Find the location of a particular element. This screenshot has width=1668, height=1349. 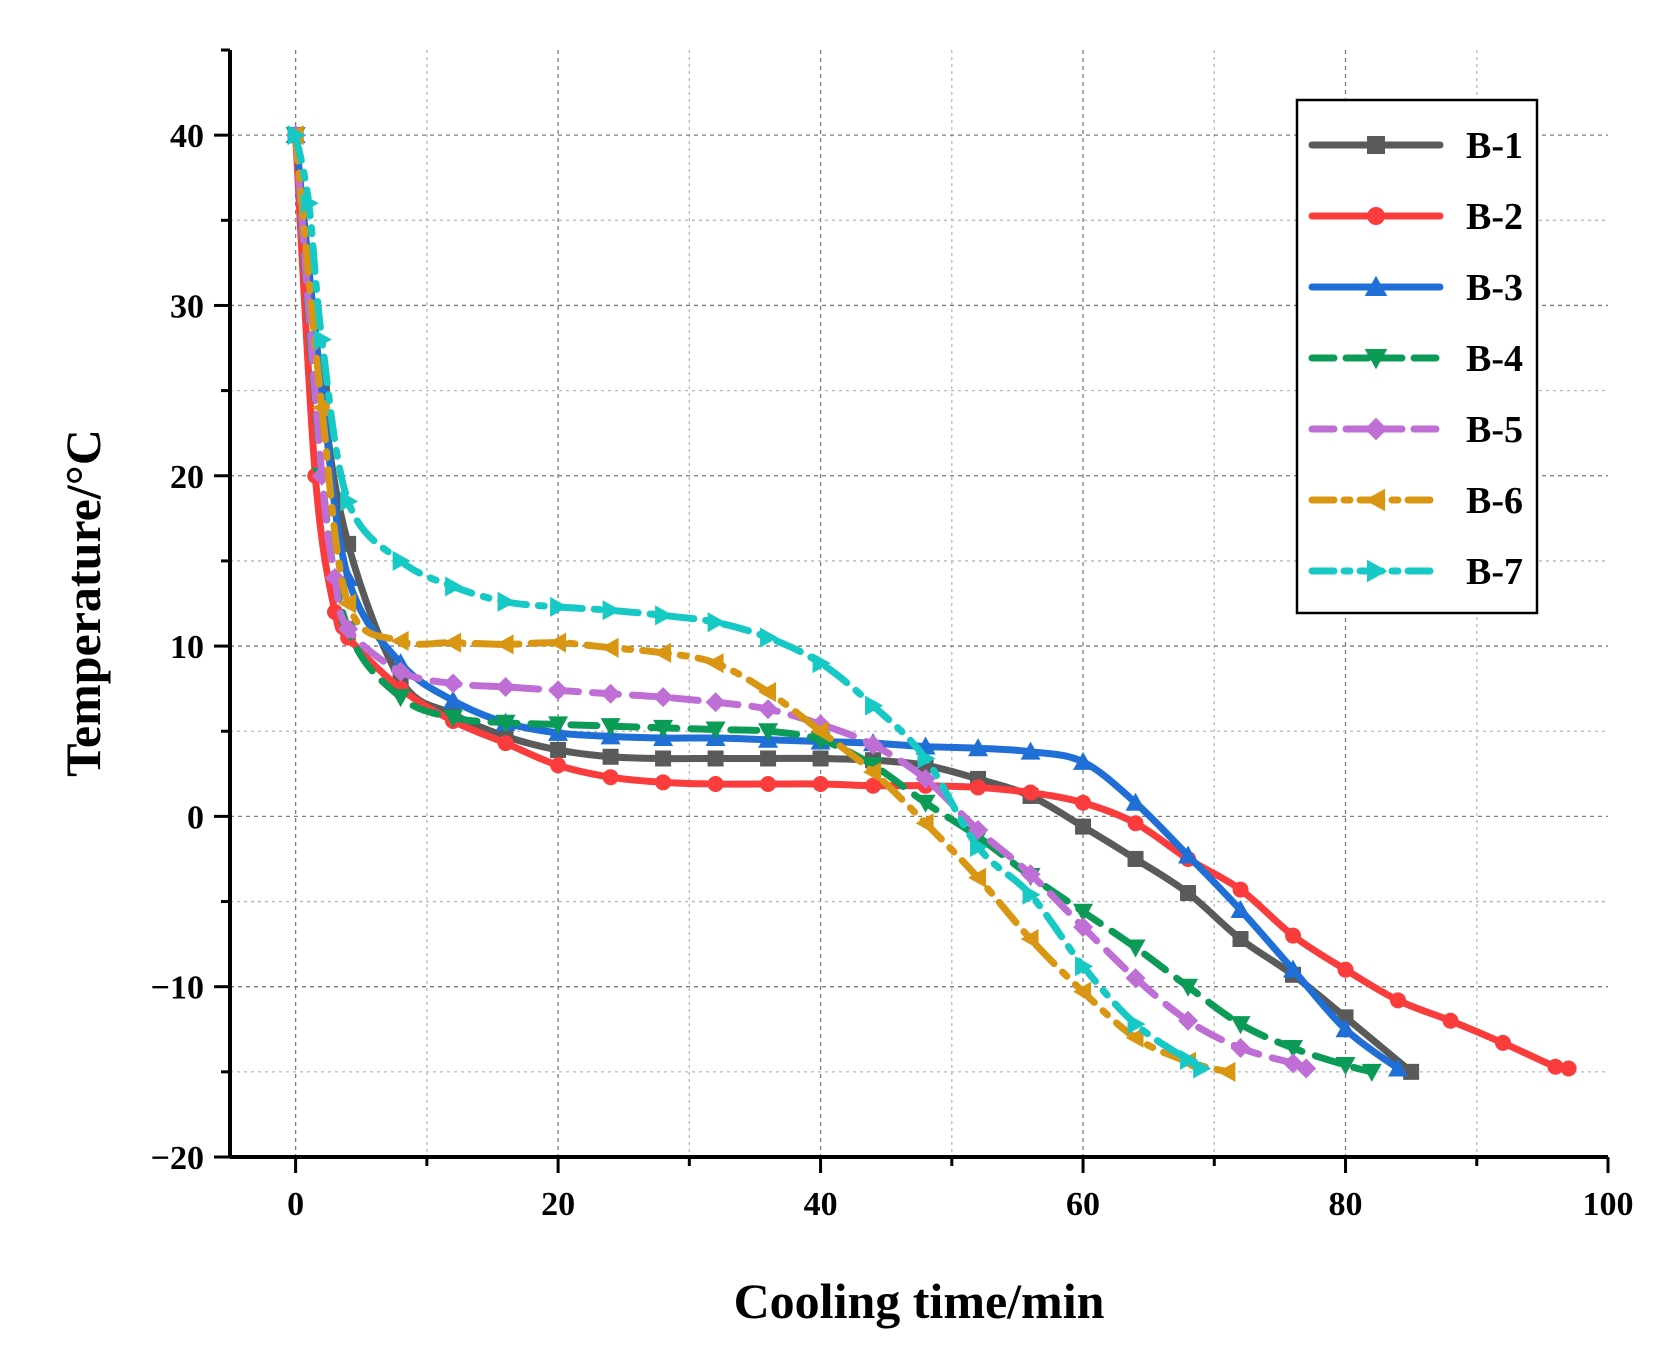

x-tick-label: 100 is located at coordinates (1608, 1204).